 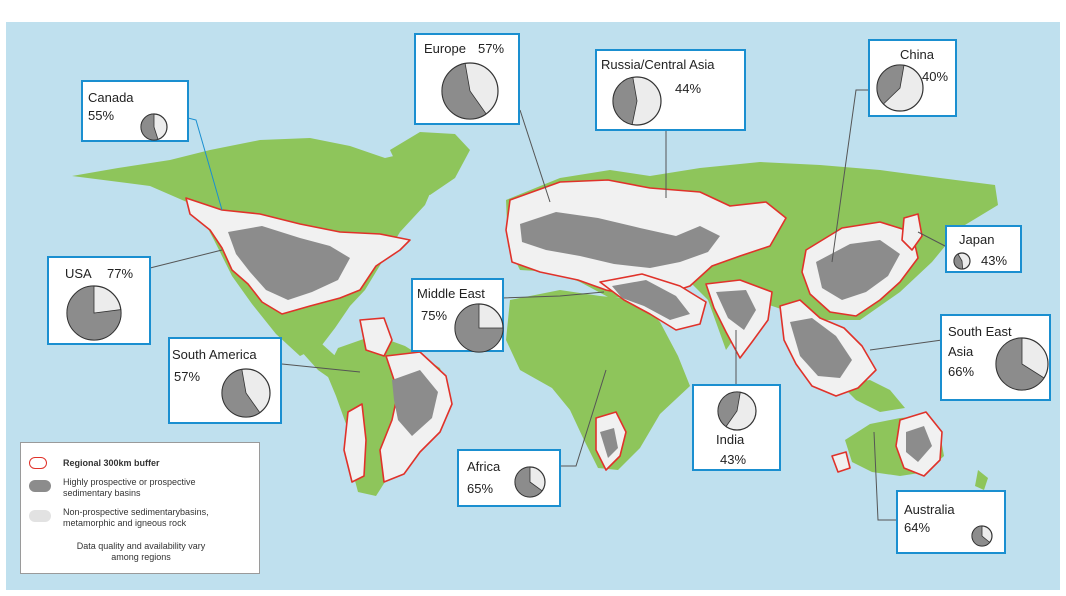 I want to click on china-pie-chart, so click(x=900, y=88).